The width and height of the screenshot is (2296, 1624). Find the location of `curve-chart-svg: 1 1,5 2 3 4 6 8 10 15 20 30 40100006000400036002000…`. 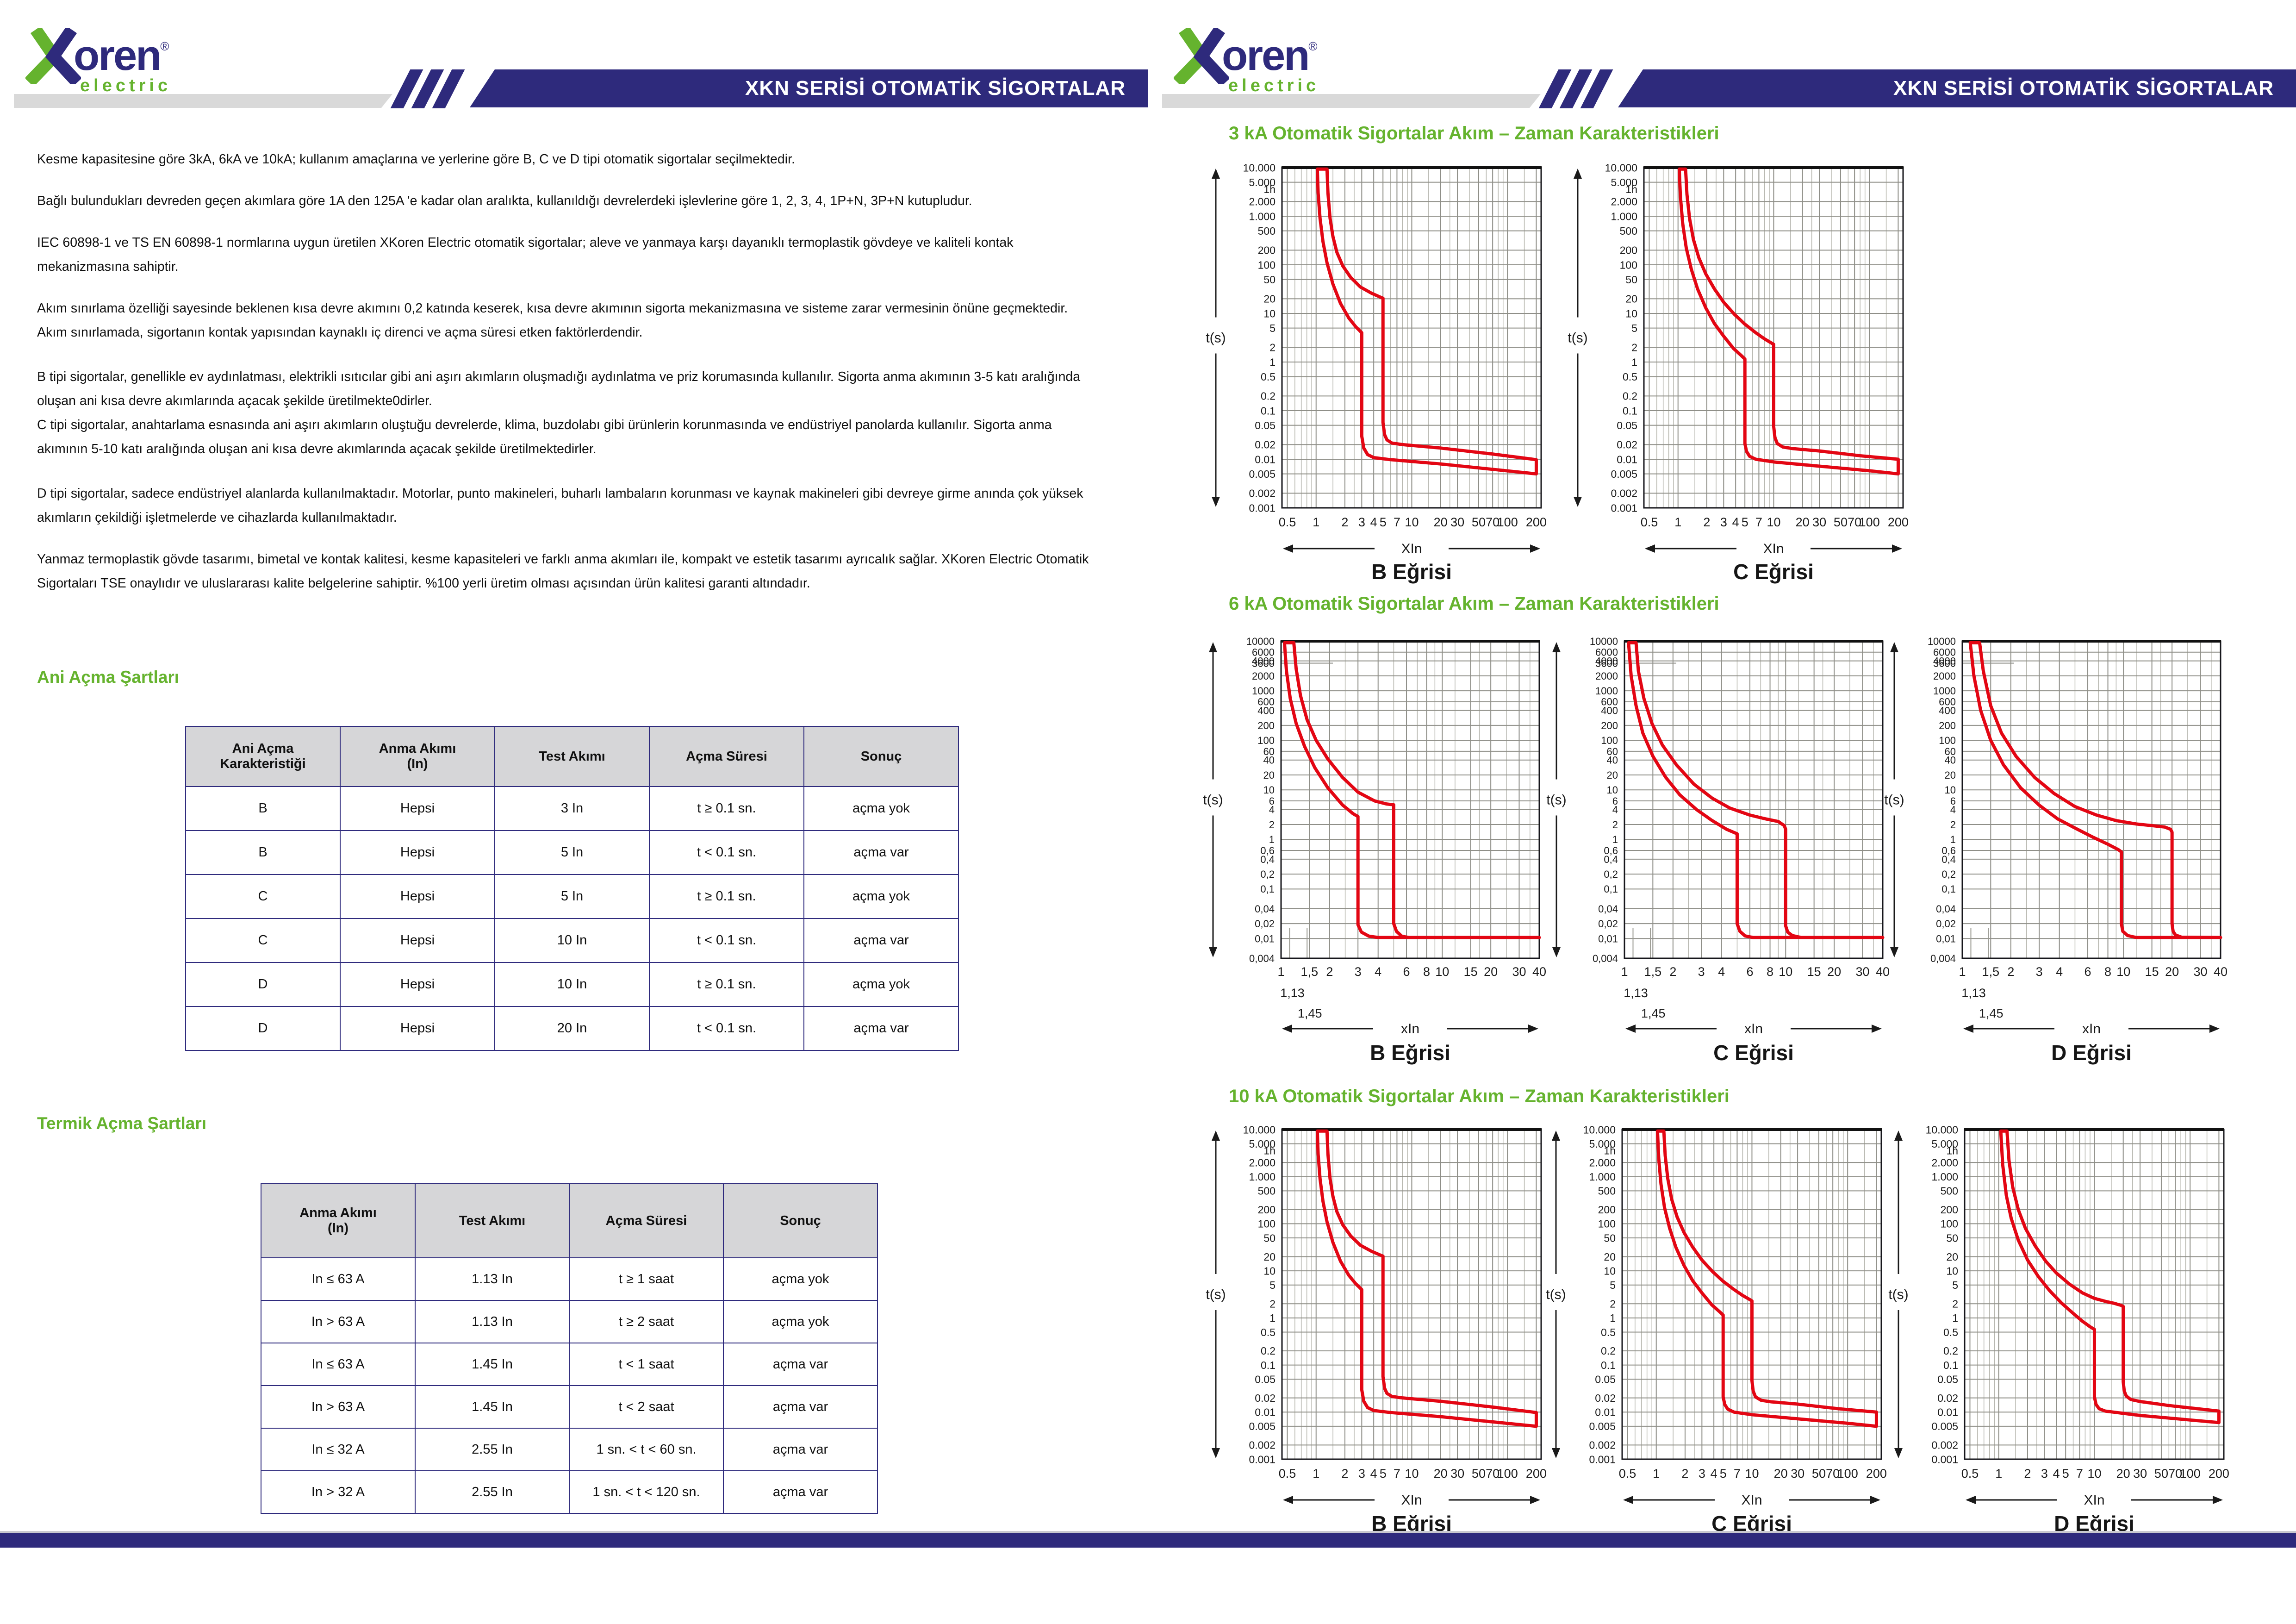

curve-chart-svg: 1 1,5 2 3 4 6 8 10 15 20 30 40100006000400036002000… is located at coordinates (1374, 836).